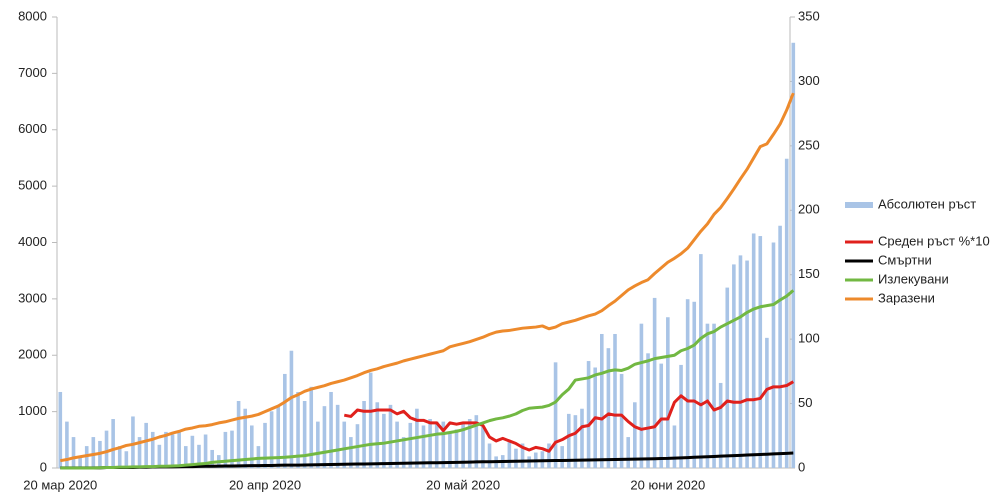 The image size is (1003, 503). What do you see at coordinates (809, 209) in the screenshot?
I see `y2-tick-label: 200` at bounding box center [809, 209].